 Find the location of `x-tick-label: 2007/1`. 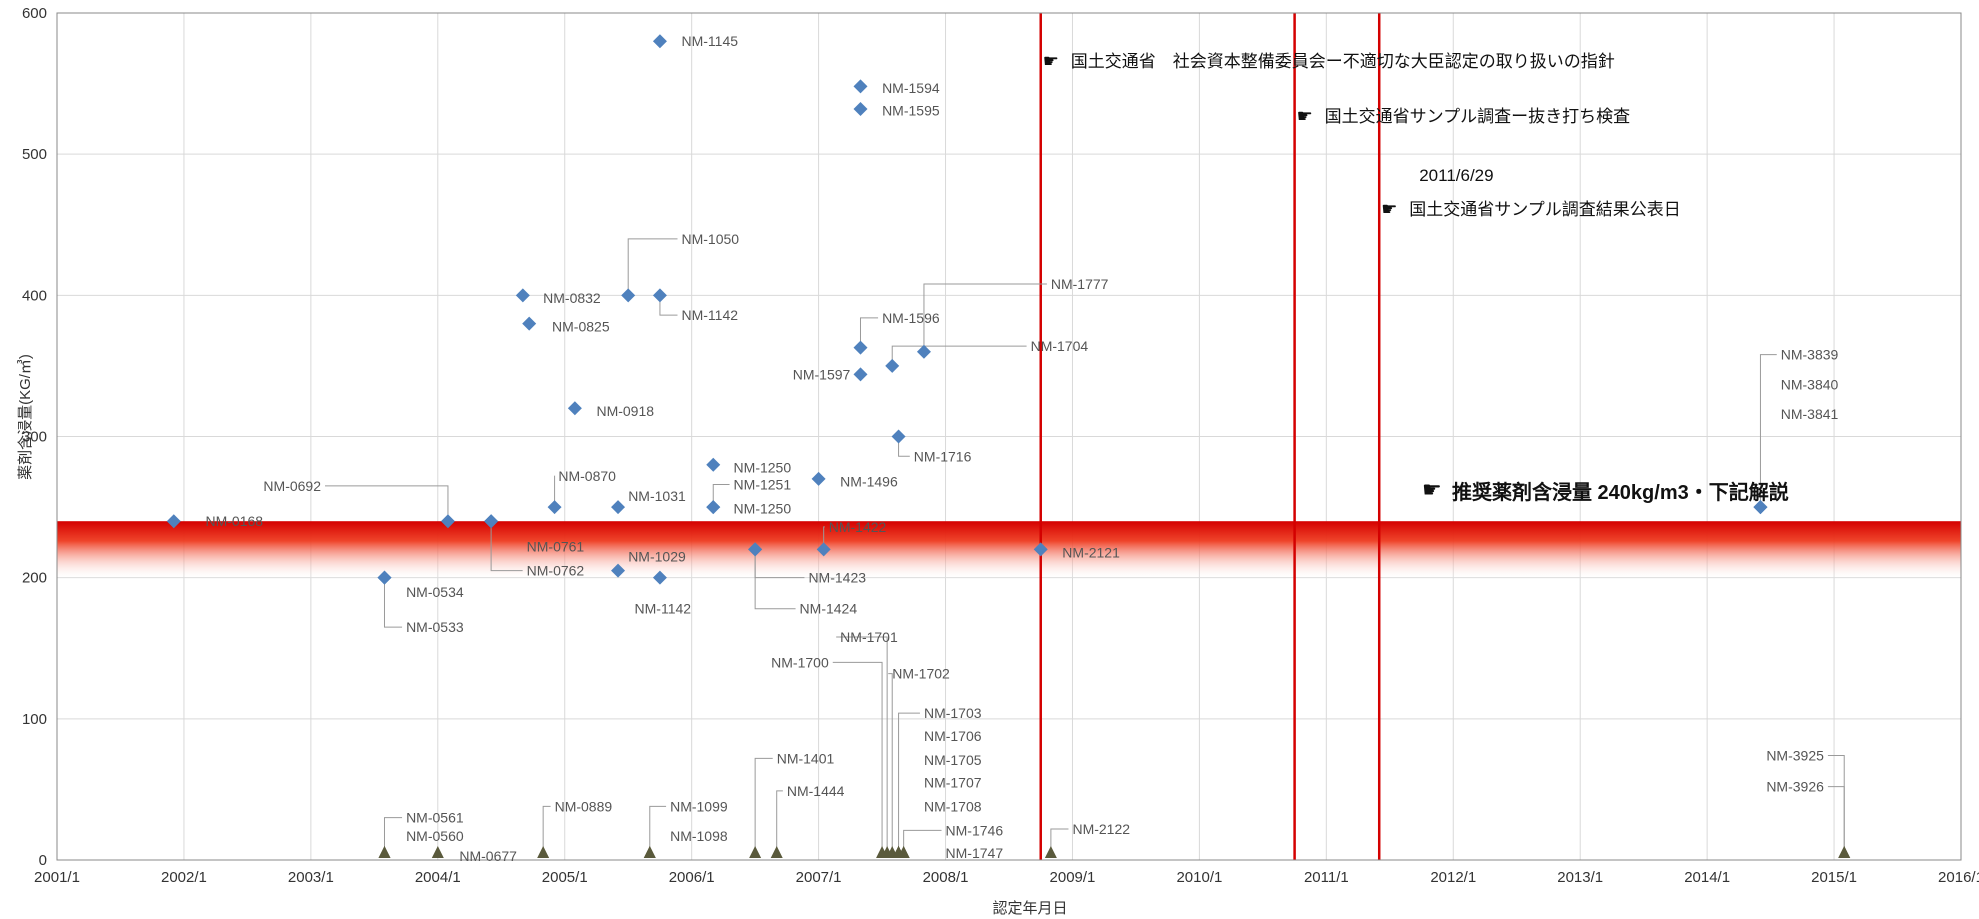

x-tick-label: 2007/1 is located at coordinates (819, 877).